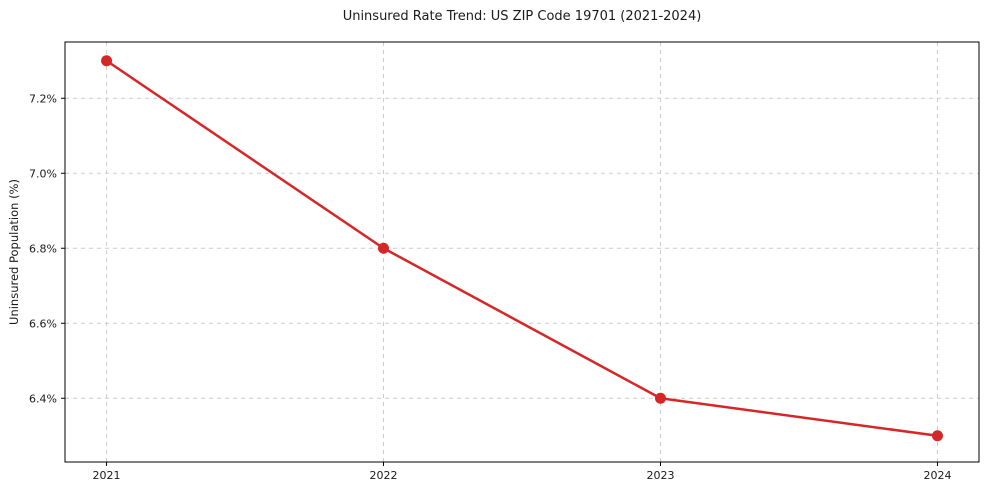 The width and height of the screenshot is (989, 490). Describe the element at coordinates (660, 475) in the screenshot. I see `x-tick-label: 2023` at that location.